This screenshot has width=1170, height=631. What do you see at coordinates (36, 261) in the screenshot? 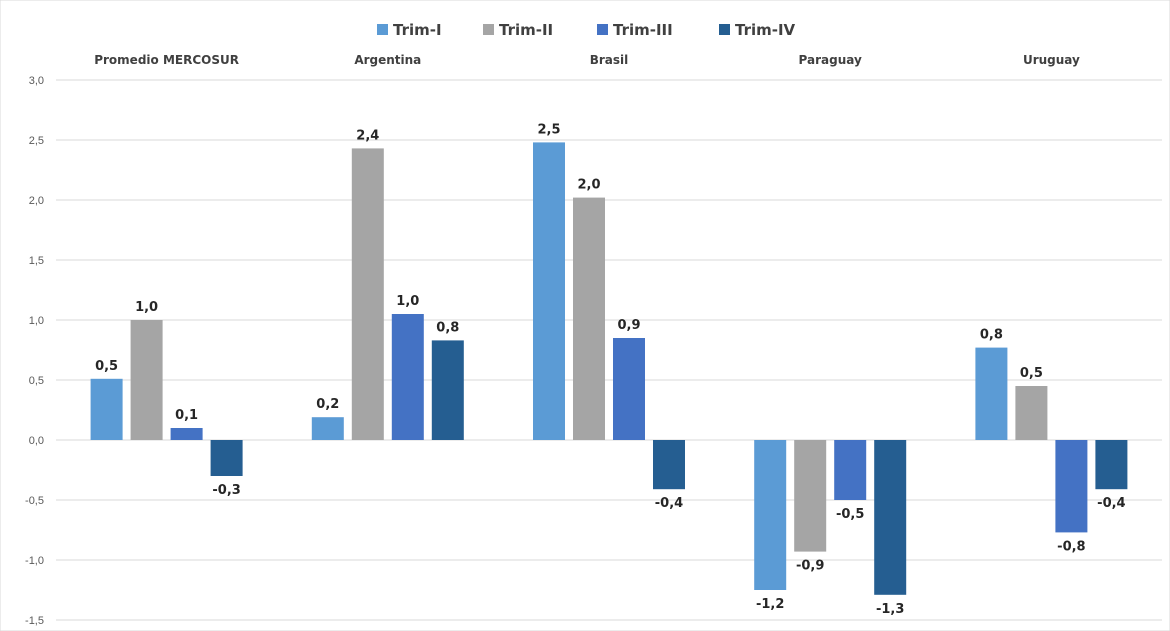
I see `y-tick-label: 1,5` at bounding box center [36, 261].